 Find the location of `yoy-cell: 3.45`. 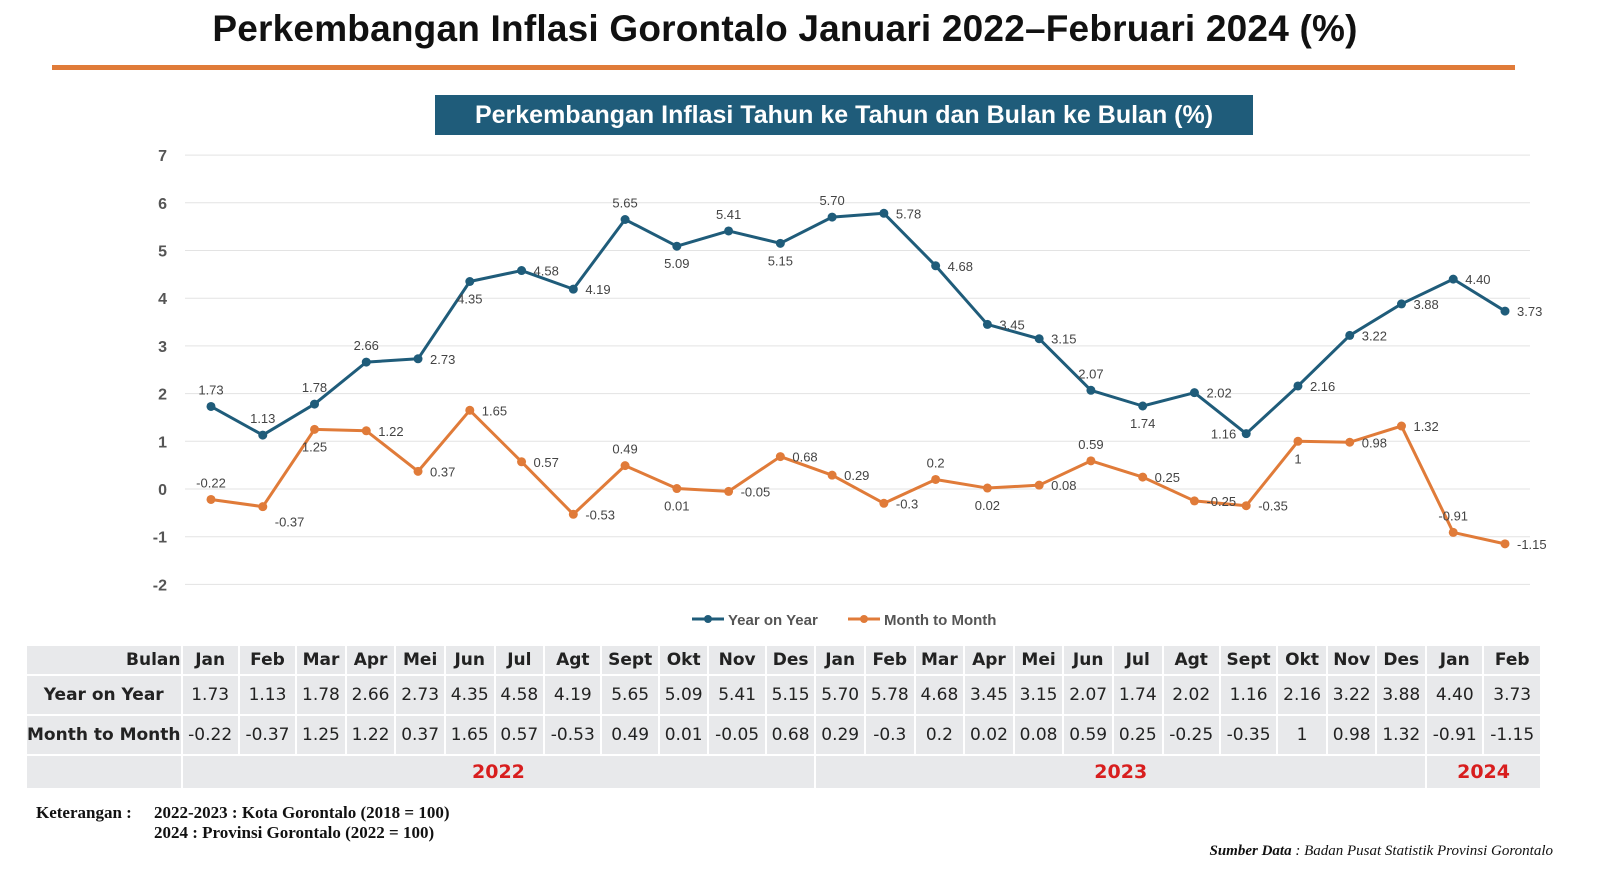

yoy-cell: 3.45 is located at coordinates (989, 695).